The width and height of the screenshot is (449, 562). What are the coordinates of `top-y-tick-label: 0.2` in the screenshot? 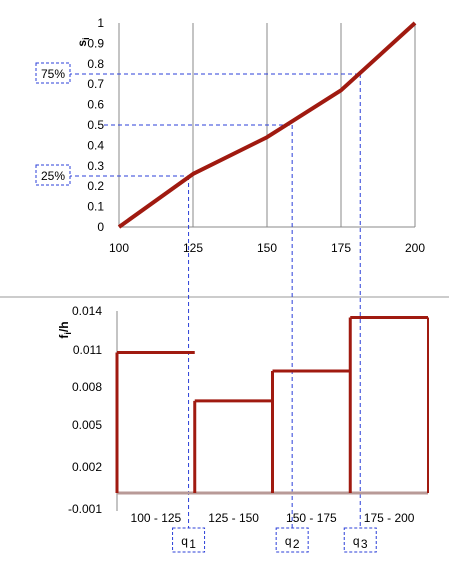 It's located at (95, 186).